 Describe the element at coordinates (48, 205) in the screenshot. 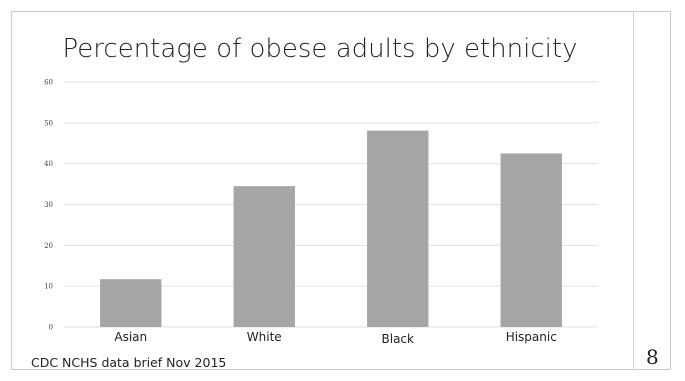

I see `y-tick-label: 30` at that location.